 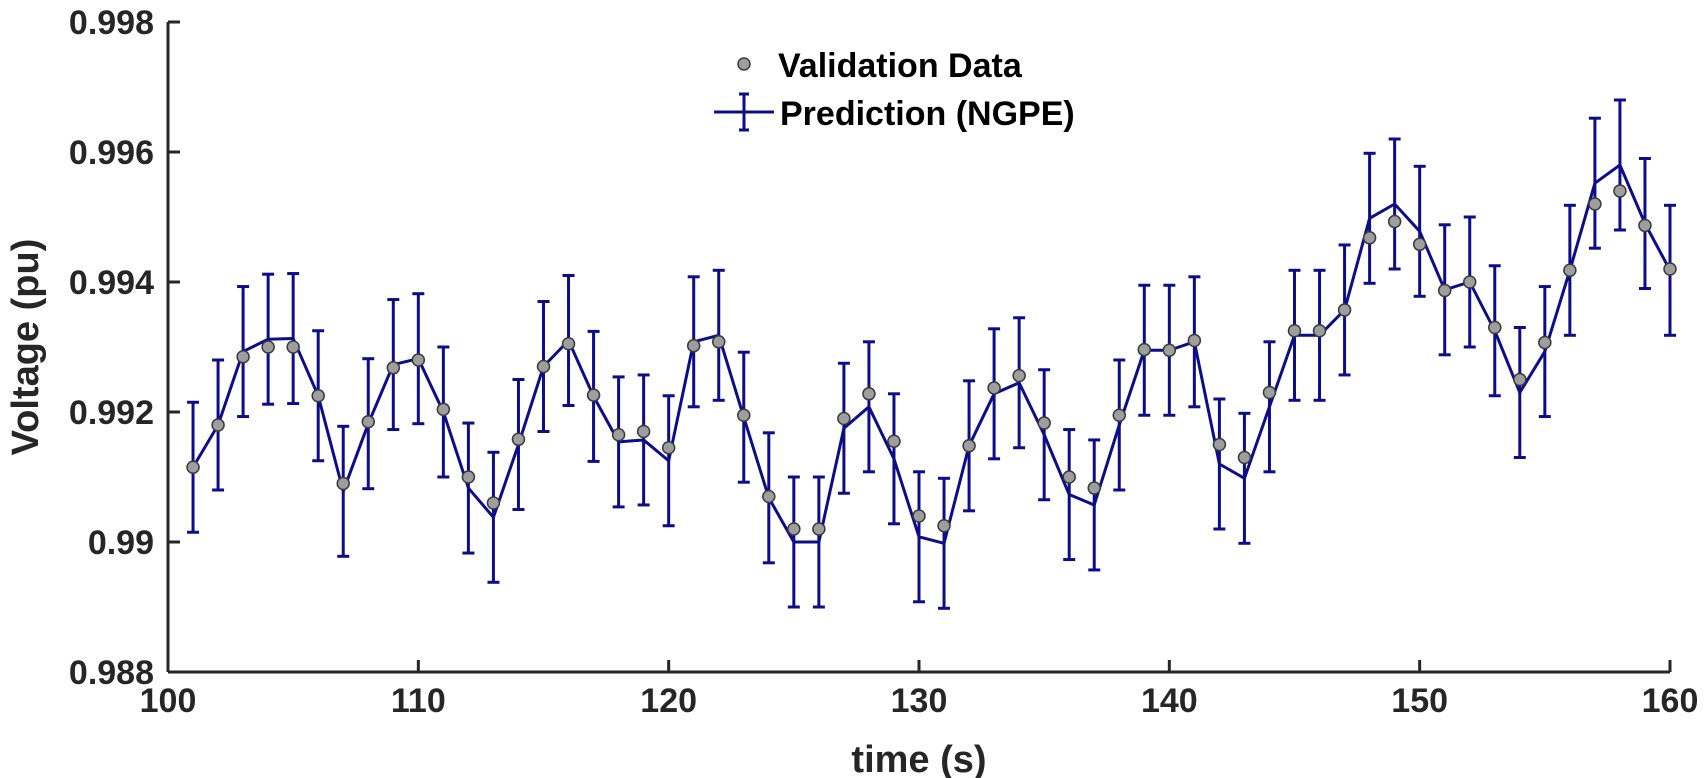 What do you see at coordinates (111, 153) in the screenshot?
I see `y-tick-label: 0.996` at bounding box center [111, 153].